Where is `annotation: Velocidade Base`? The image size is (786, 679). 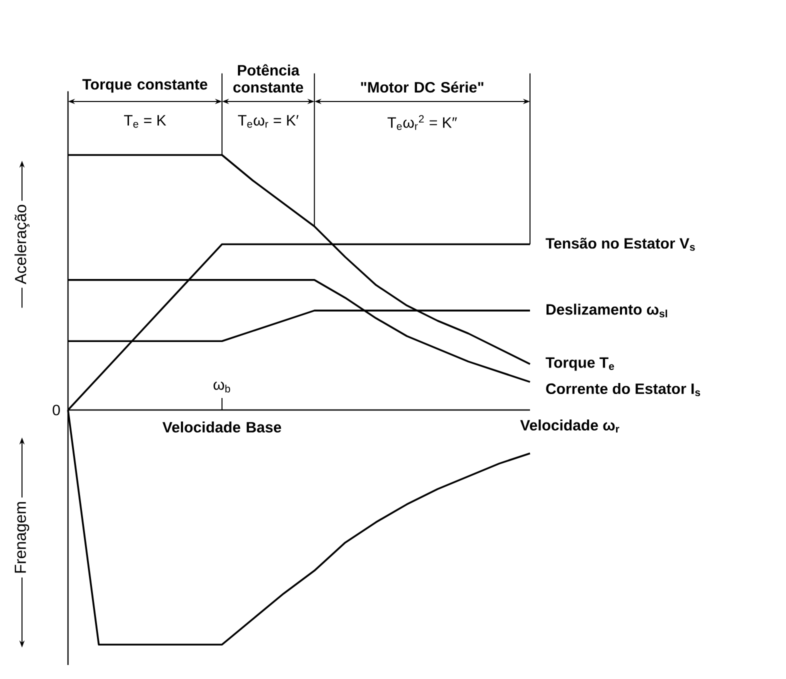 annotation: Velocidade Base is located at coordinates (222, 427).